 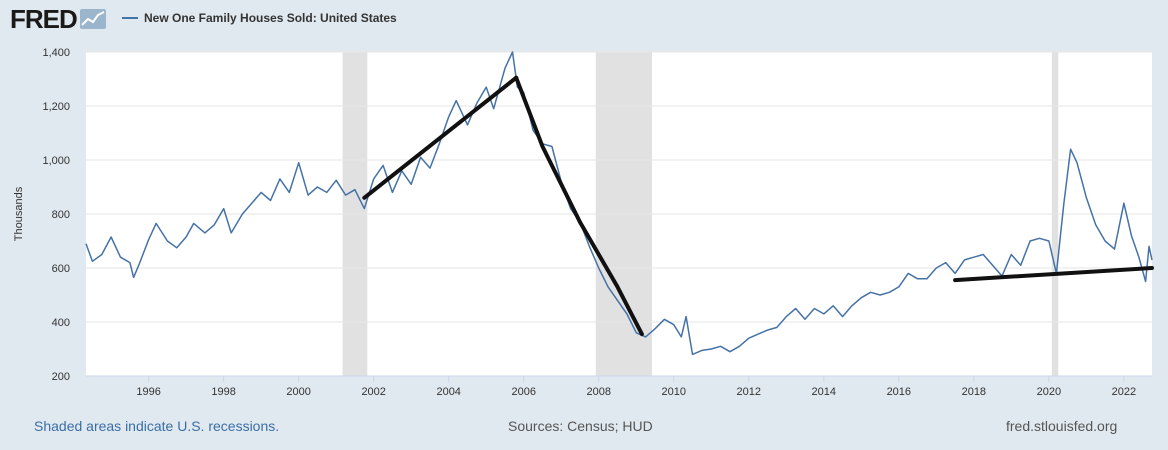 I want to click on x-tick-label: 2002, so click(x=373, y=392).